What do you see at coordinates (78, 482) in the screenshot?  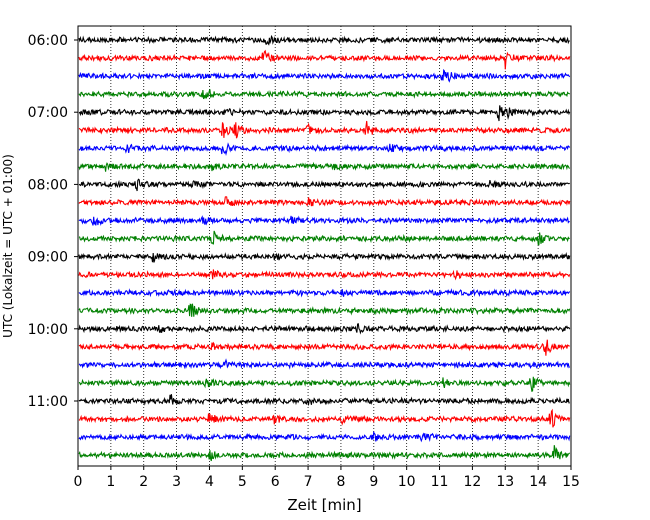 I see `x-tick-label: 0` at bounding box center [78, 482].